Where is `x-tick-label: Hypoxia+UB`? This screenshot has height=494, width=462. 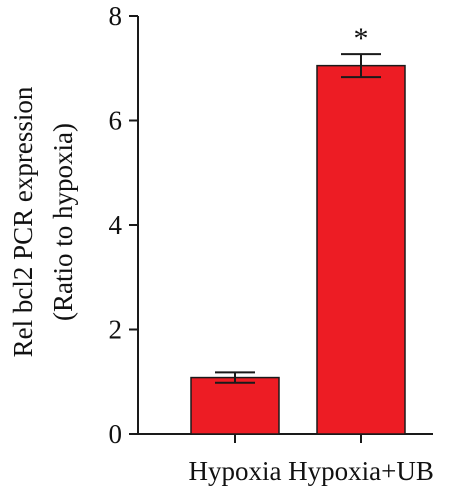 x-tick-label: Hypoxia+UB is located at coordinates (361, 471).